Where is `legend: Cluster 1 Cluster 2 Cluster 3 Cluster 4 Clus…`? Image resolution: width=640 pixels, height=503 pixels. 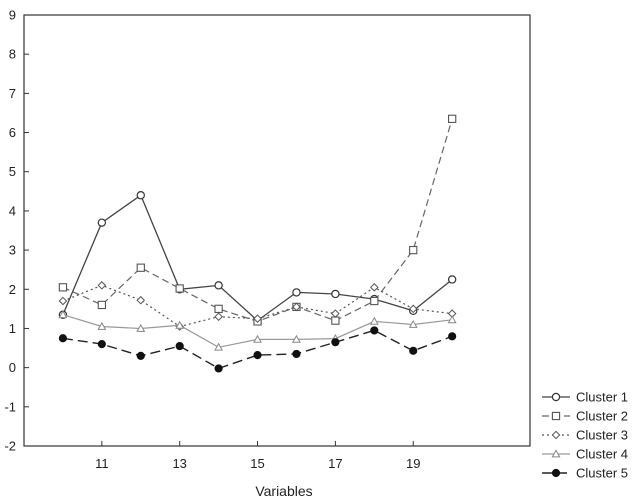 legend: Cluster 1 Cluster 2 Cluster 3 Cluster 4 Clus… is located at coordinates (585, 435).